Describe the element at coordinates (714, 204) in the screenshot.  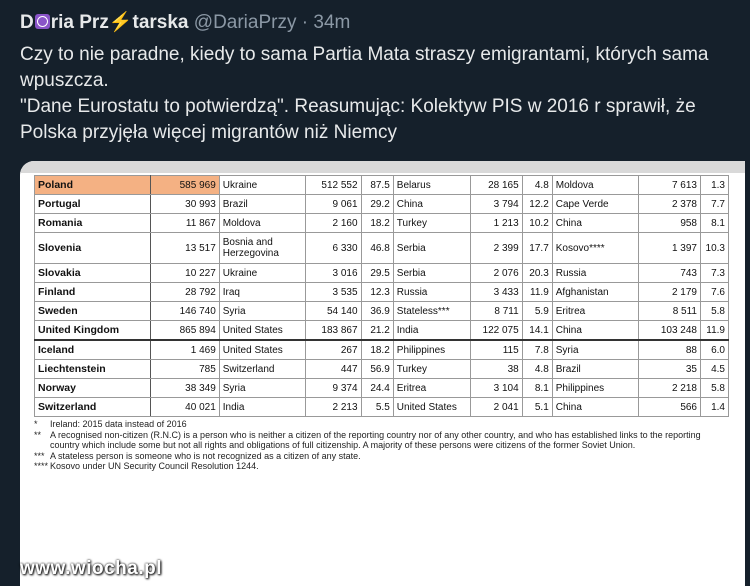
I see `pct-3-cell: 7.7` at that location.